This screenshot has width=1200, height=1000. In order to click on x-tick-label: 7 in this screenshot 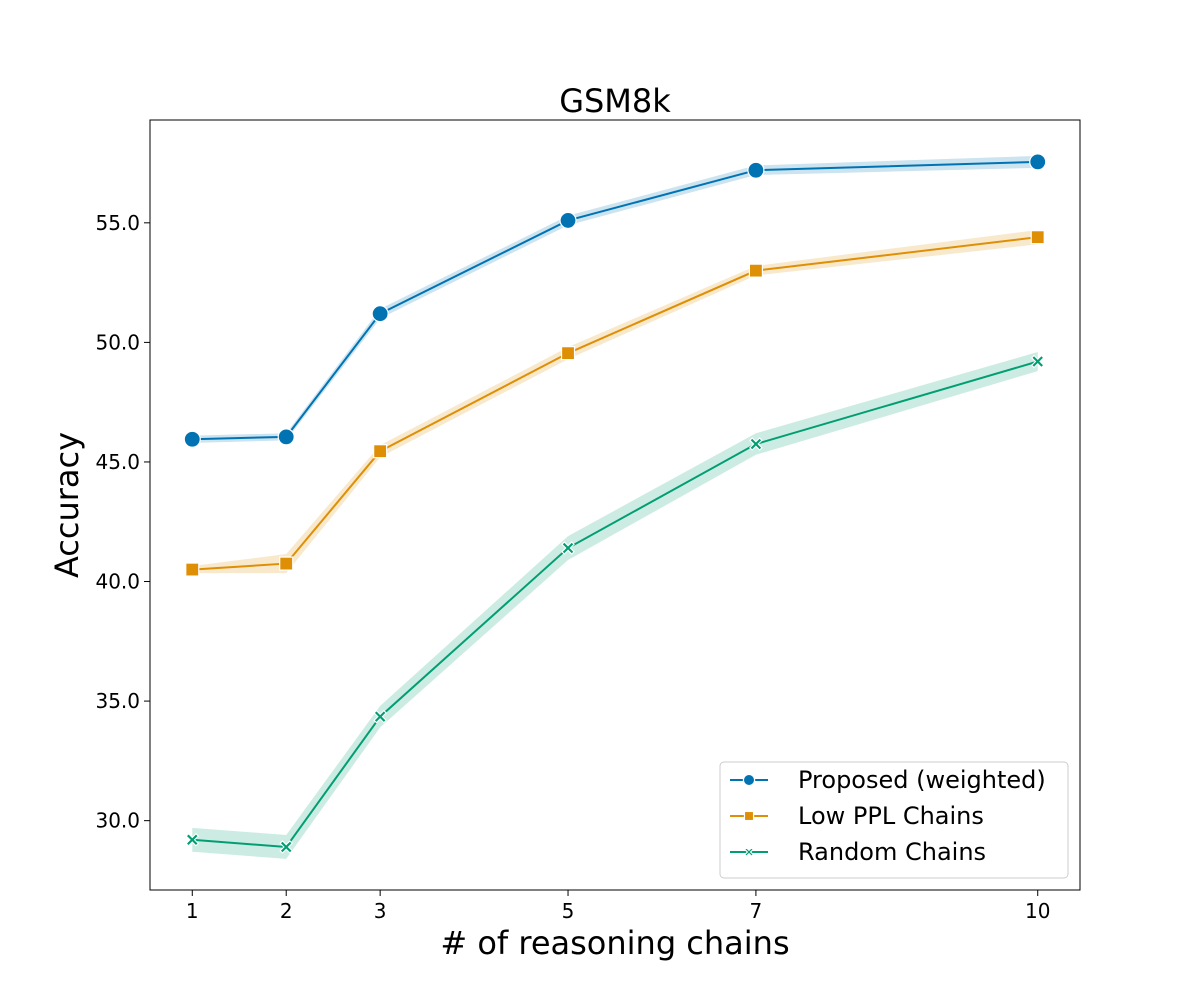, I will do `click(756, 911)`.